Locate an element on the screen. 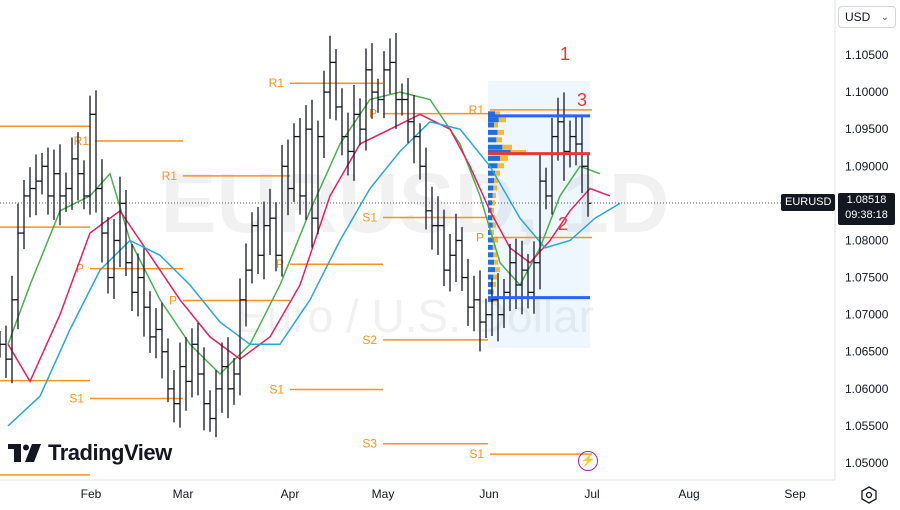  tradingview-logo: TradingView is located at coordinates (90, 453).